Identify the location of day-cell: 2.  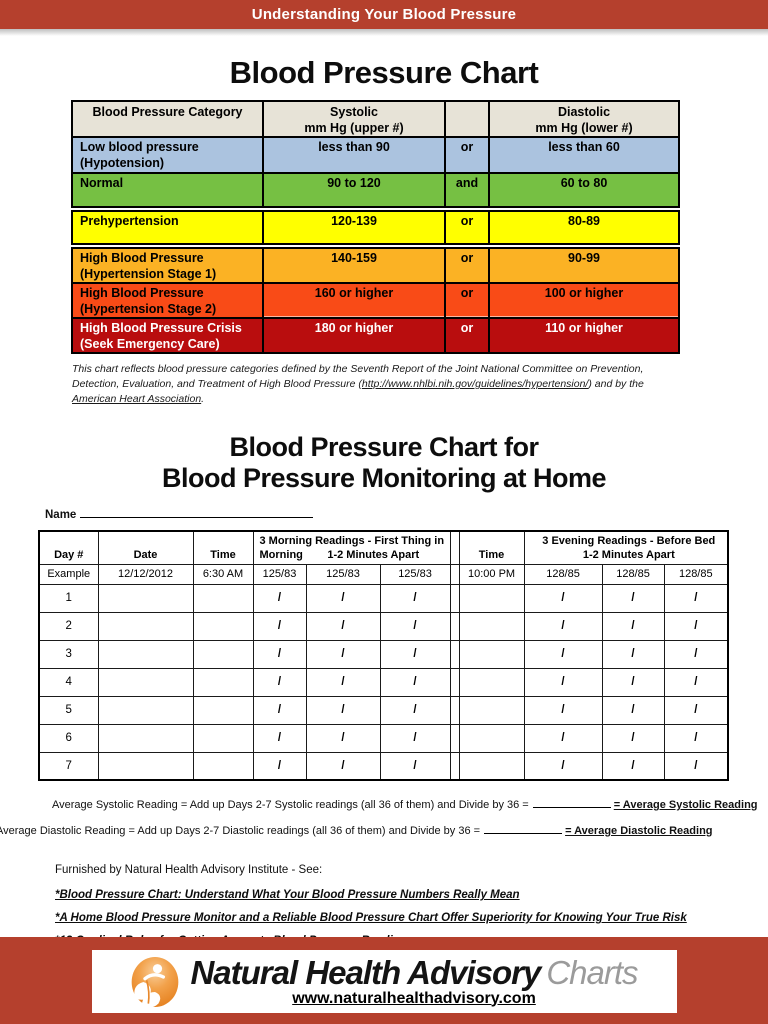
(68, 626).